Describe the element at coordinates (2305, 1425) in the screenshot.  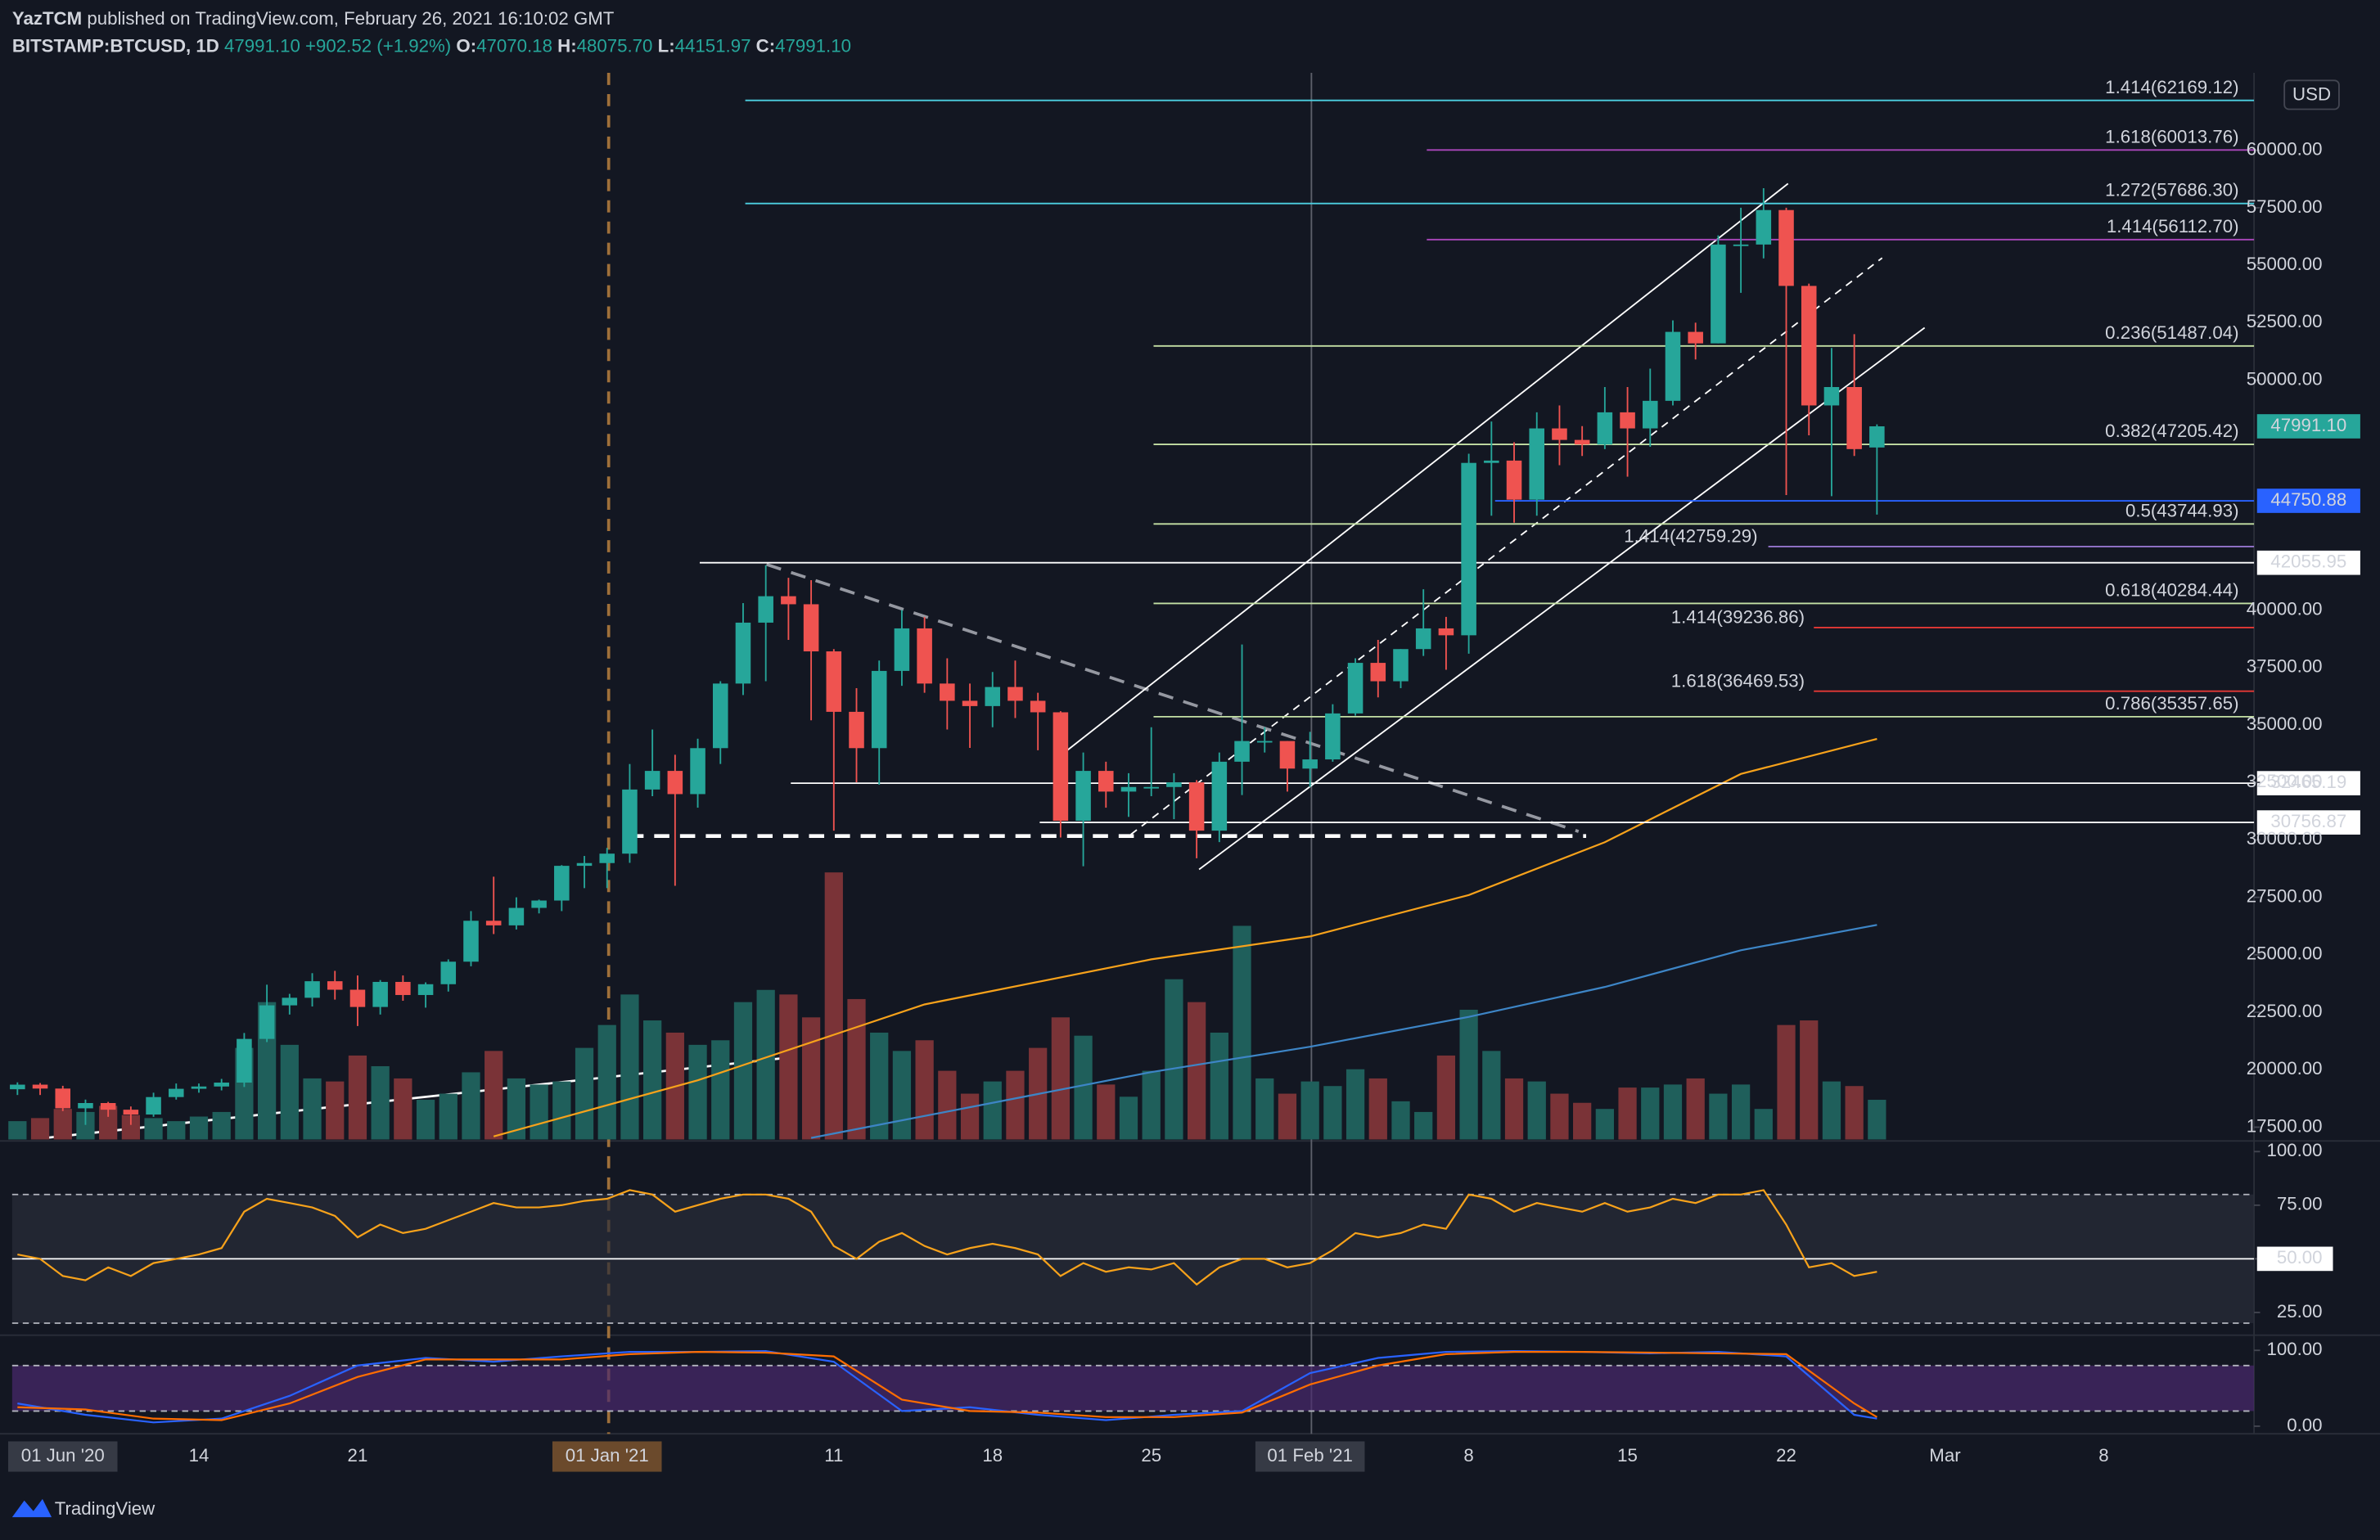
I see `y-tick-label: 0.00` at that location.